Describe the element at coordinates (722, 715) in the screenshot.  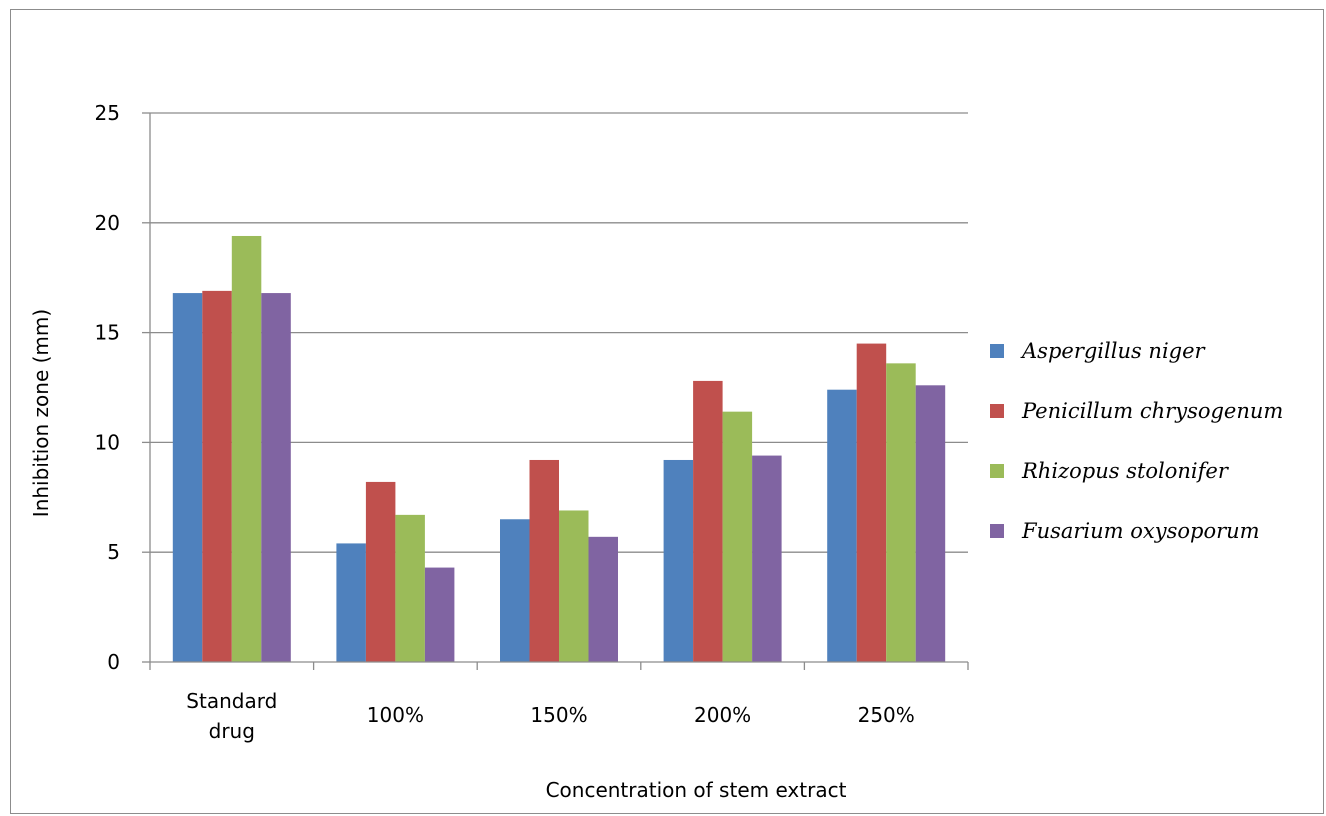
I see `x-tick-label: 200%` at that location.